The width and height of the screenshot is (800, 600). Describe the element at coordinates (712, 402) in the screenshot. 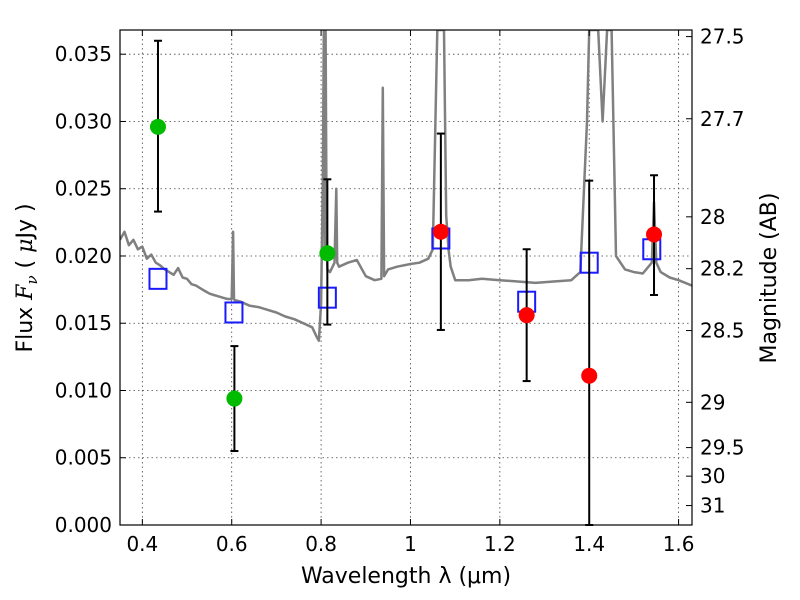

I see `y2-tick-label: 29` at that location.